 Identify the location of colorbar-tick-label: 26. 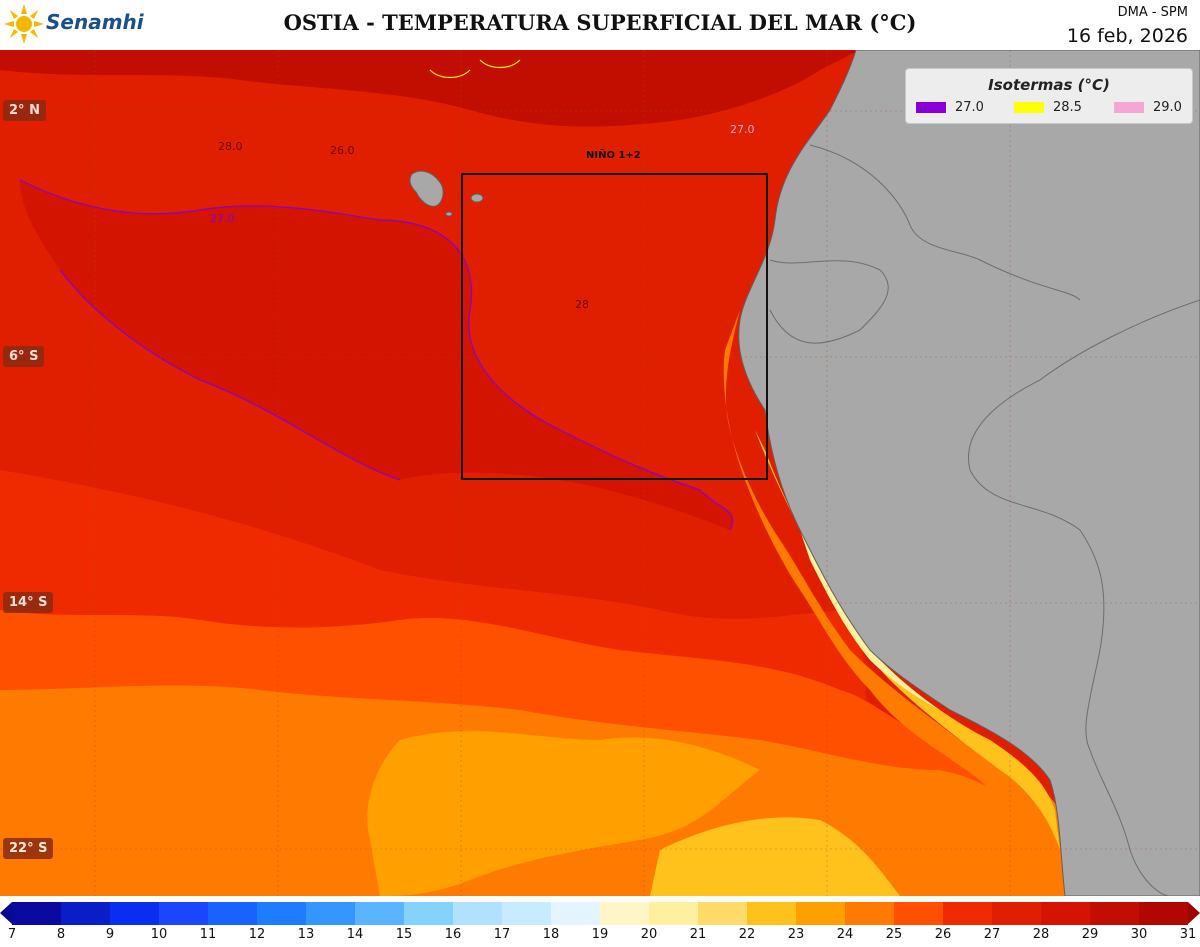
(943, 934).